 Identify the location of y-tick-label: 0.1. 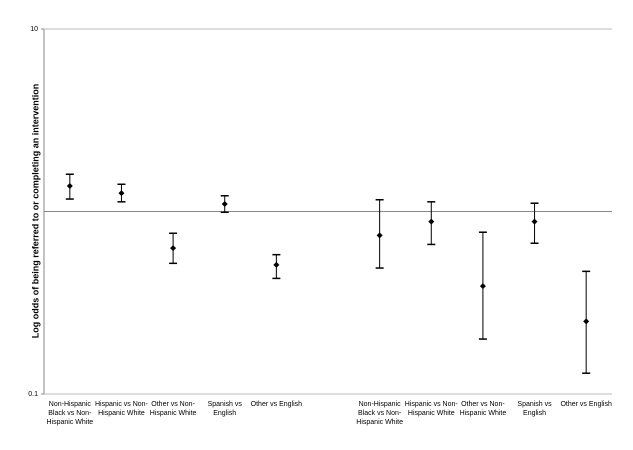
(33, 394).